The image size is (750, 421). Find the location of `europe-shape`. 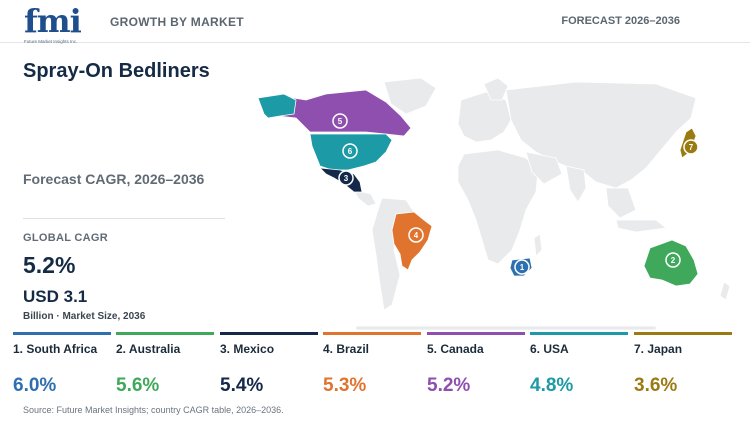

europe-shape is located at coordinates (484, 117).